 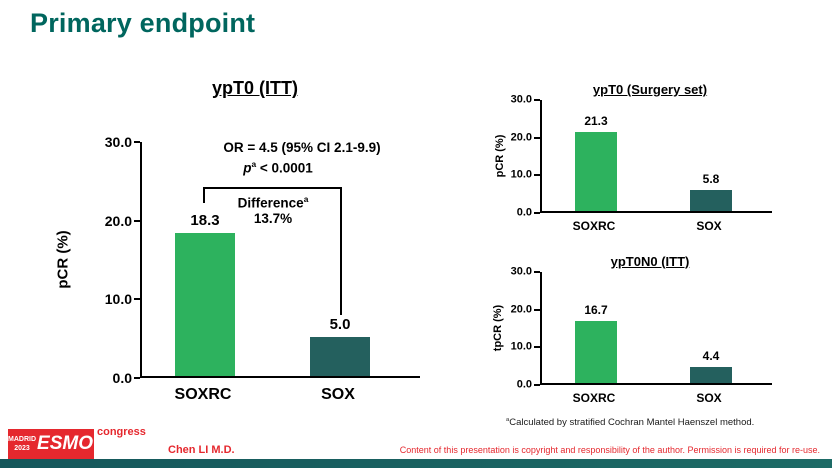 What do you see at coordinates (143, 23) in the screenshot?
I see `slide-title: Primary endpoint` at bounding box center [143, 23].